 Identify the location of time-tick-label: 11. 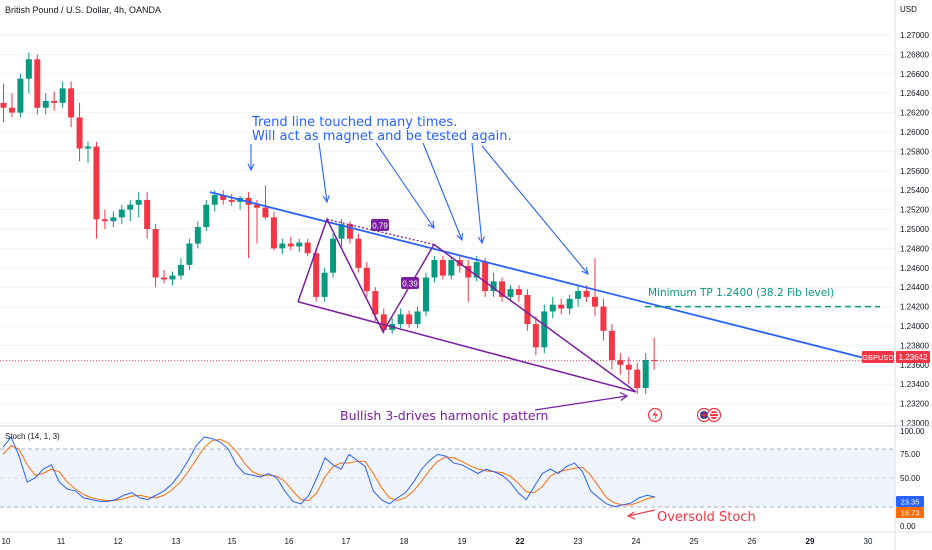
(61, 541).